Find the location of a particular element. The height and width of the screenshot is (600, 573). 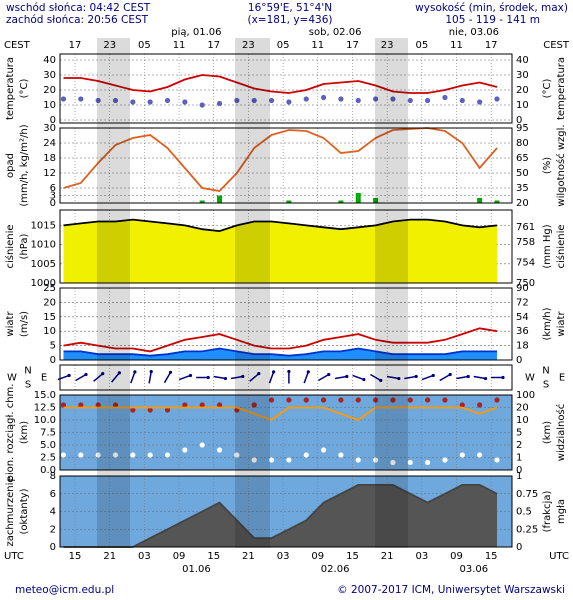

compass-letter: S is located at coordinates (28, 385).